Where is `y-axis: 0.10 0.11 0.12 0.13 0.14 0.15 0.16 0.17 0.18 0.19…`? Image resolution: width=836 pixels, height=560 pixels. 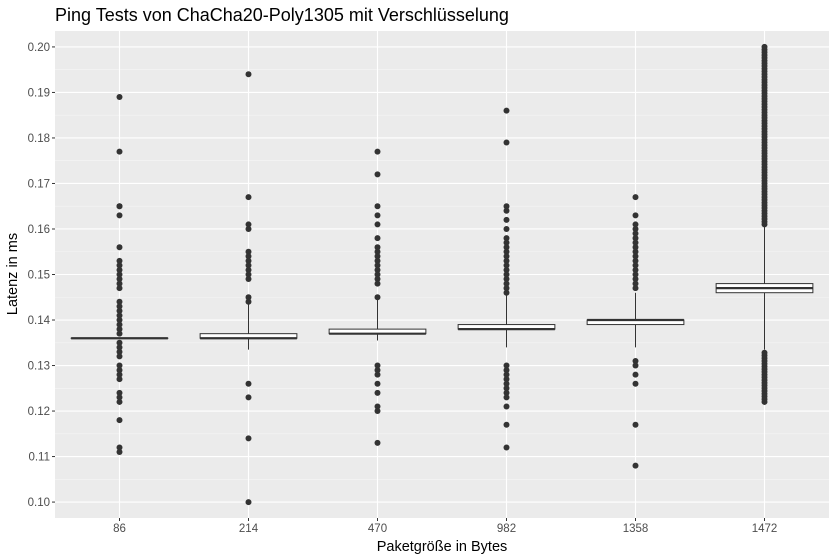 y-axis: 0.10 0.11 0.12 0.13 0.14 0.15 0.16 0.17 0.18 0.19… is located at coordinates (41, 275).